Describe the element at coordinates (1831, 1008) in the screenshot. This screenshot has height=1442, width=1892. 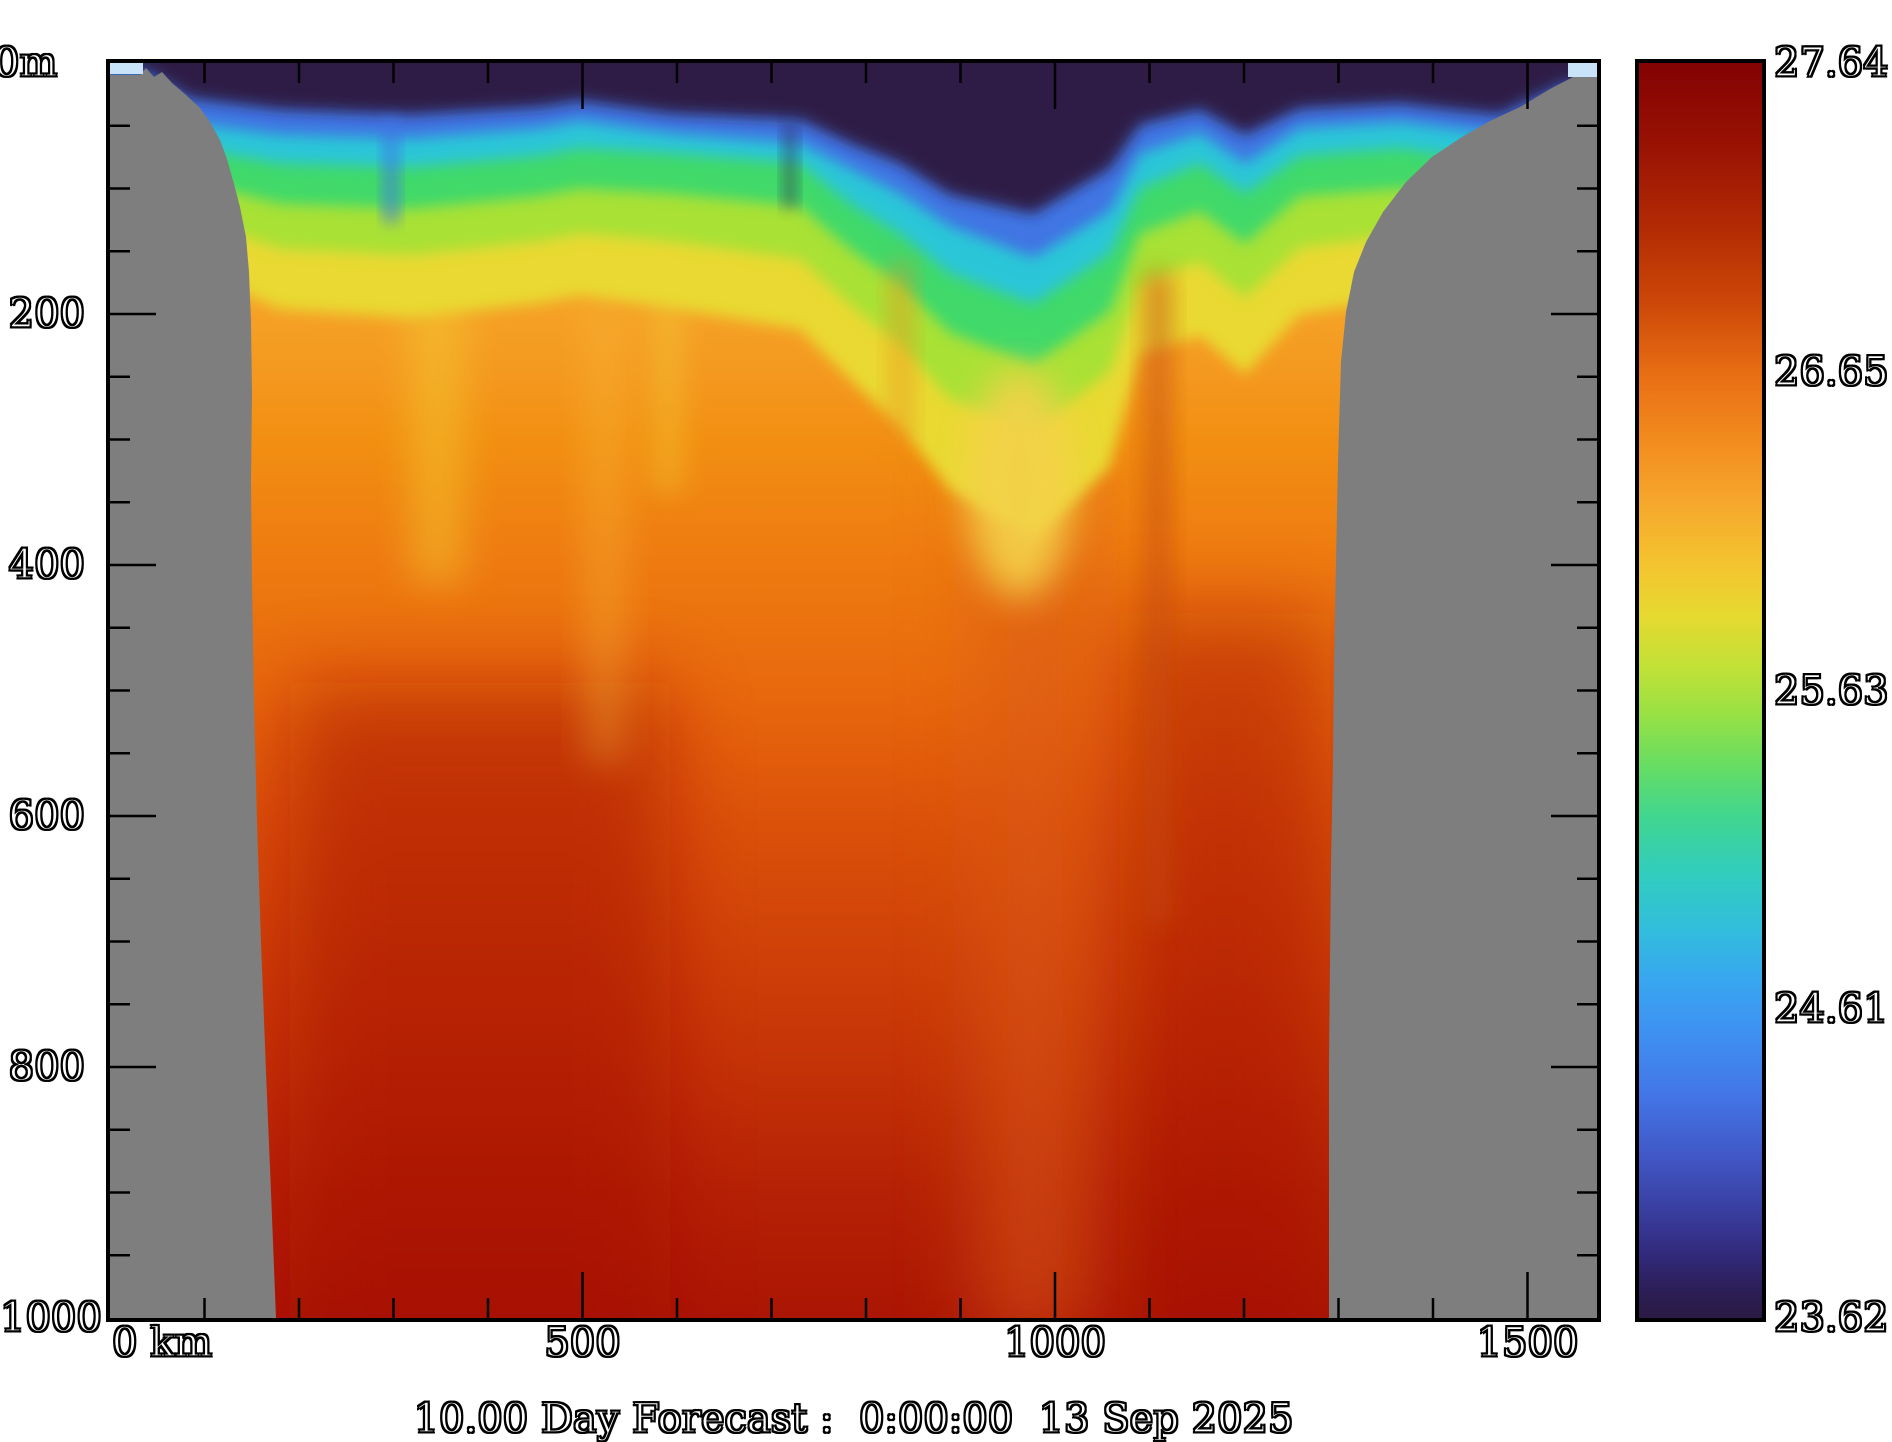
I see `colorbar-label-24.61: 24.61` at that location.